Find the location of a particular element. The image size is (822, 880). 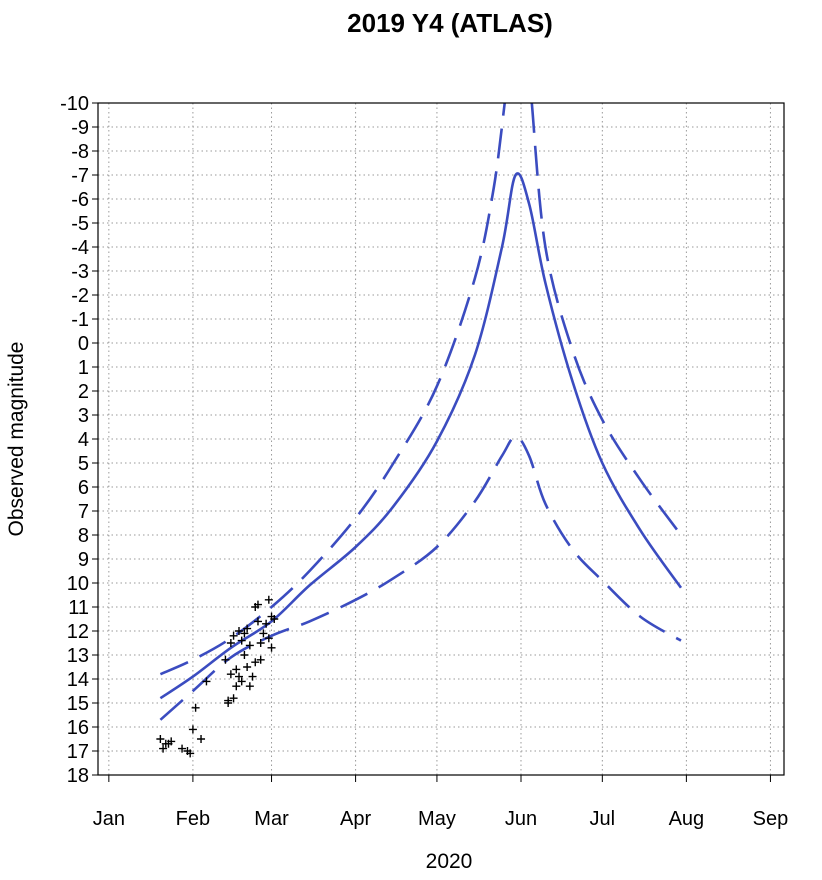

y-tick-label: -3 is located at coordinates (80, 272).